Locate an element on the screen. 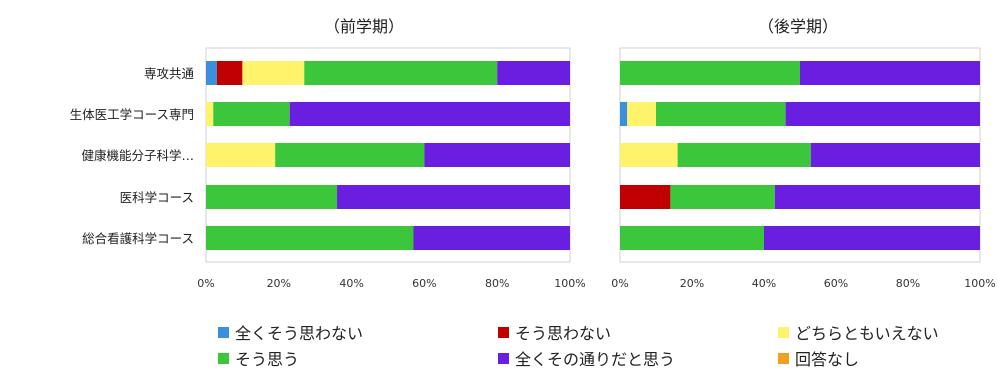  bar-right-r4-s5 is located at coordinates (877, 197).